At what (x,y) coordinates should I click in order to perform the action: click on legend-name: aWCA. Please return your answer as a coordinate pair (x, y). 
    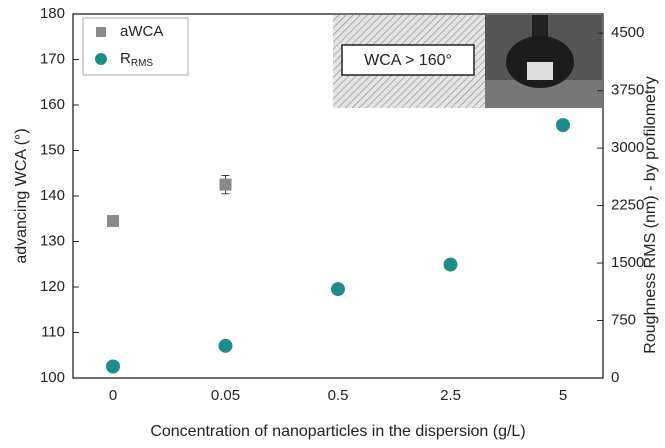
    Looking at the image, I should click on (141, 31).